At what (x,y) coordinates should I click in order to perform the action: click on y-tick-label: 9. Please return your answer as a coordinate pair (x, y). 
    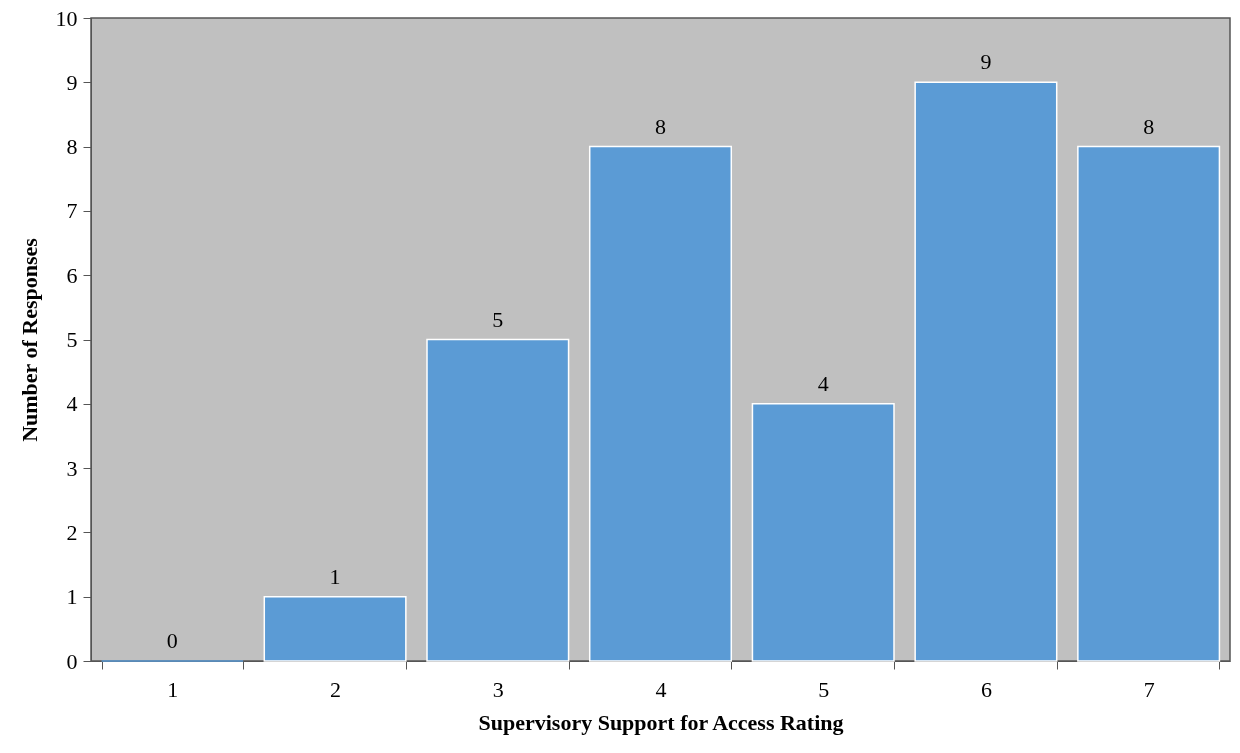
    Looking at the image, I should click on (72, 82).